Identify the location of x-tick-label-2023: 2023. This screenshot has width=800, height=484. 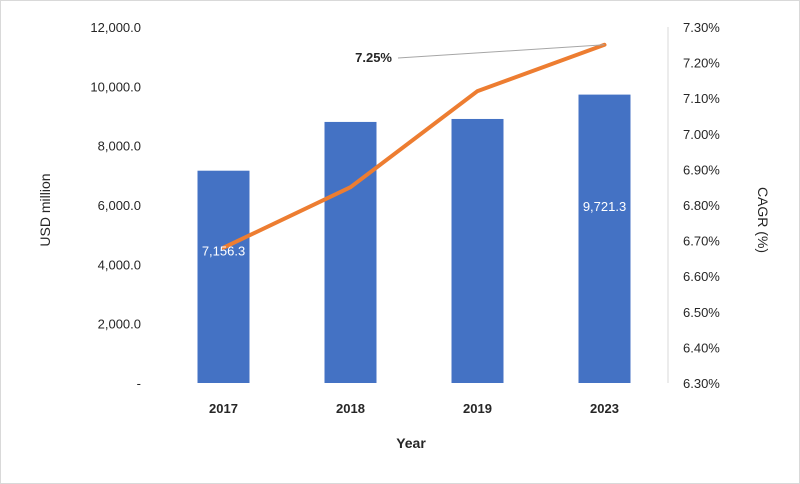
(604, 408).